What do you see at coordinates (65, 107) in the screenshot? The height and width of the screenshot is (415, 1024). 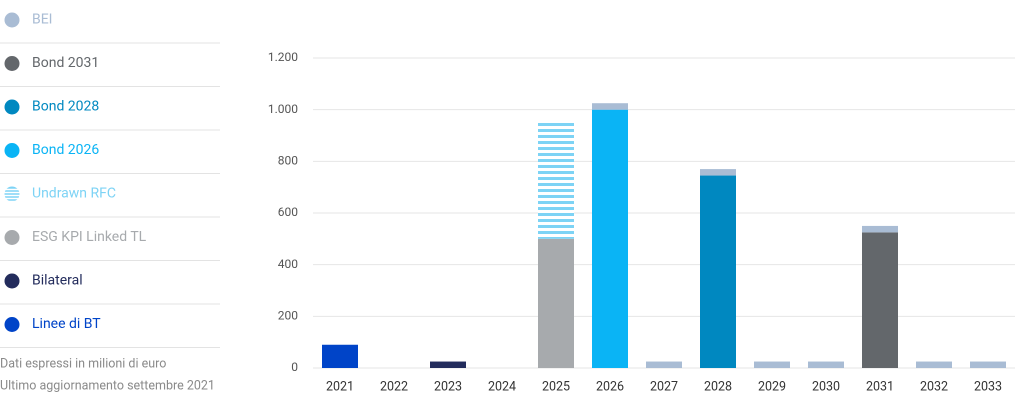 I see `legend-label: Bond 2028` at bounding box center [65, 107].